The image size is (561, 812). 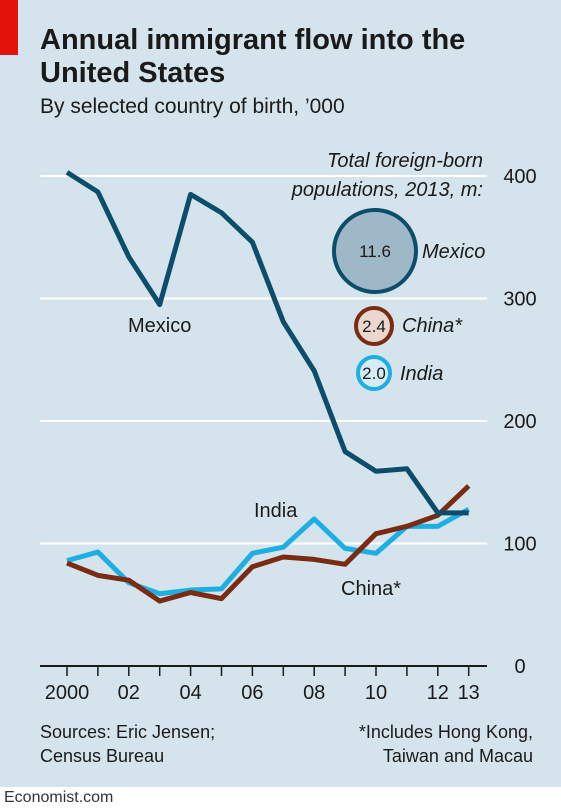 What do you see at coordinates (371, 589) in the screenshot?
I see `series-label-china: China*` at bounding box center [371, 589].